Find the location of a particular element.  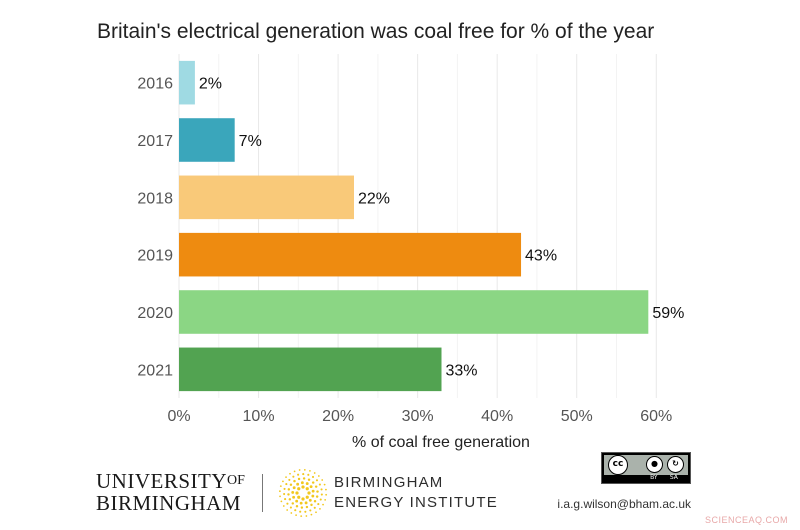

watermark: SCIENCEAQ.COM is located at coordinates (746, 520).